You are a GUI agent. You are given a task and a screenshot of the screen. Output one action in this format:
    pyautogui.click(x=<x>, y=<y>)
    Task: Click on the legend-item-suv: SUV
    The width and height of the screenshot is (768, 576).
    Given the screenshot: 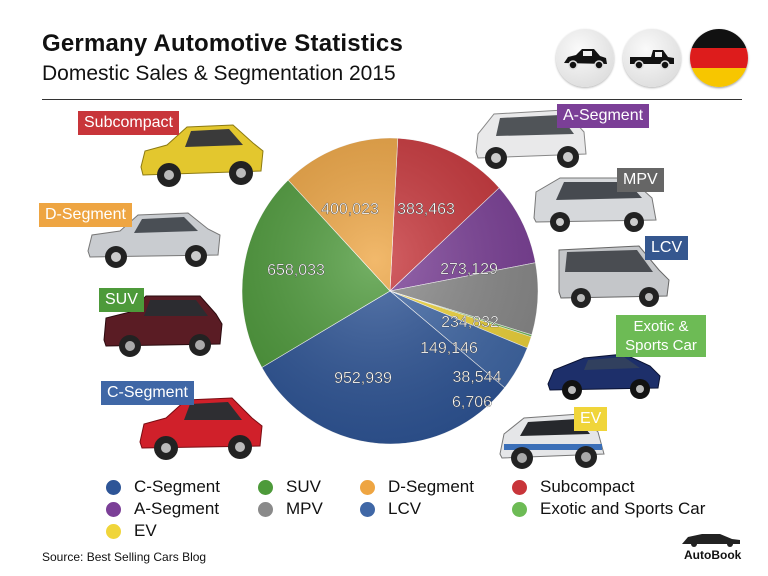 What is the action you would take?
    pyautogui.click(x=289, y=487)
    